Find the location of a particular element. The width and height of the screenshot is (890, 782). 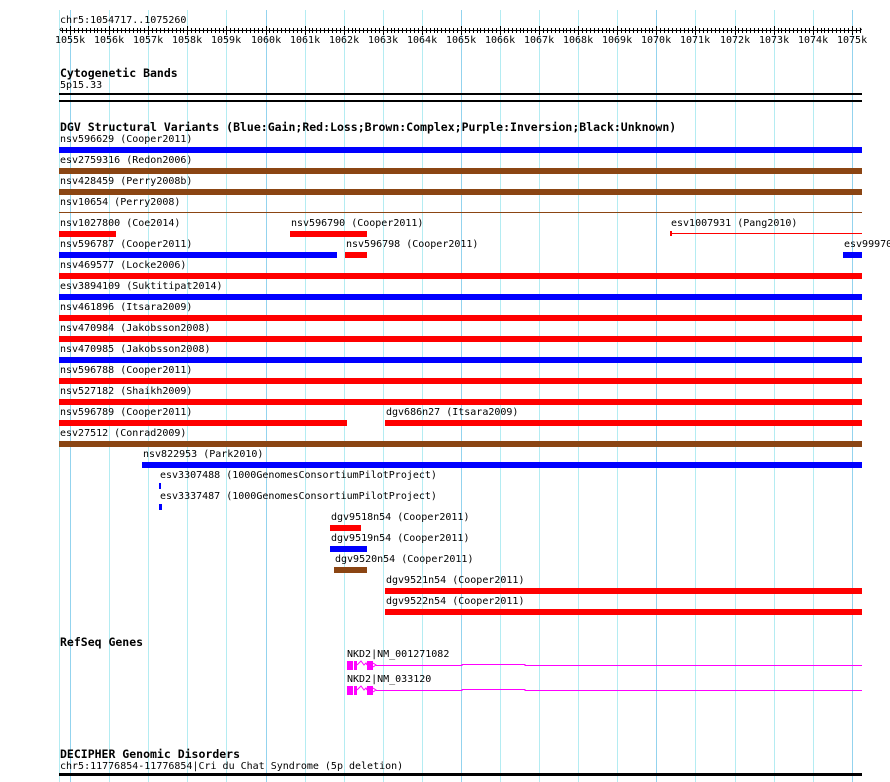

variant-label: nsv596629 (Cooper2011) is located at coordinates (126, 139).